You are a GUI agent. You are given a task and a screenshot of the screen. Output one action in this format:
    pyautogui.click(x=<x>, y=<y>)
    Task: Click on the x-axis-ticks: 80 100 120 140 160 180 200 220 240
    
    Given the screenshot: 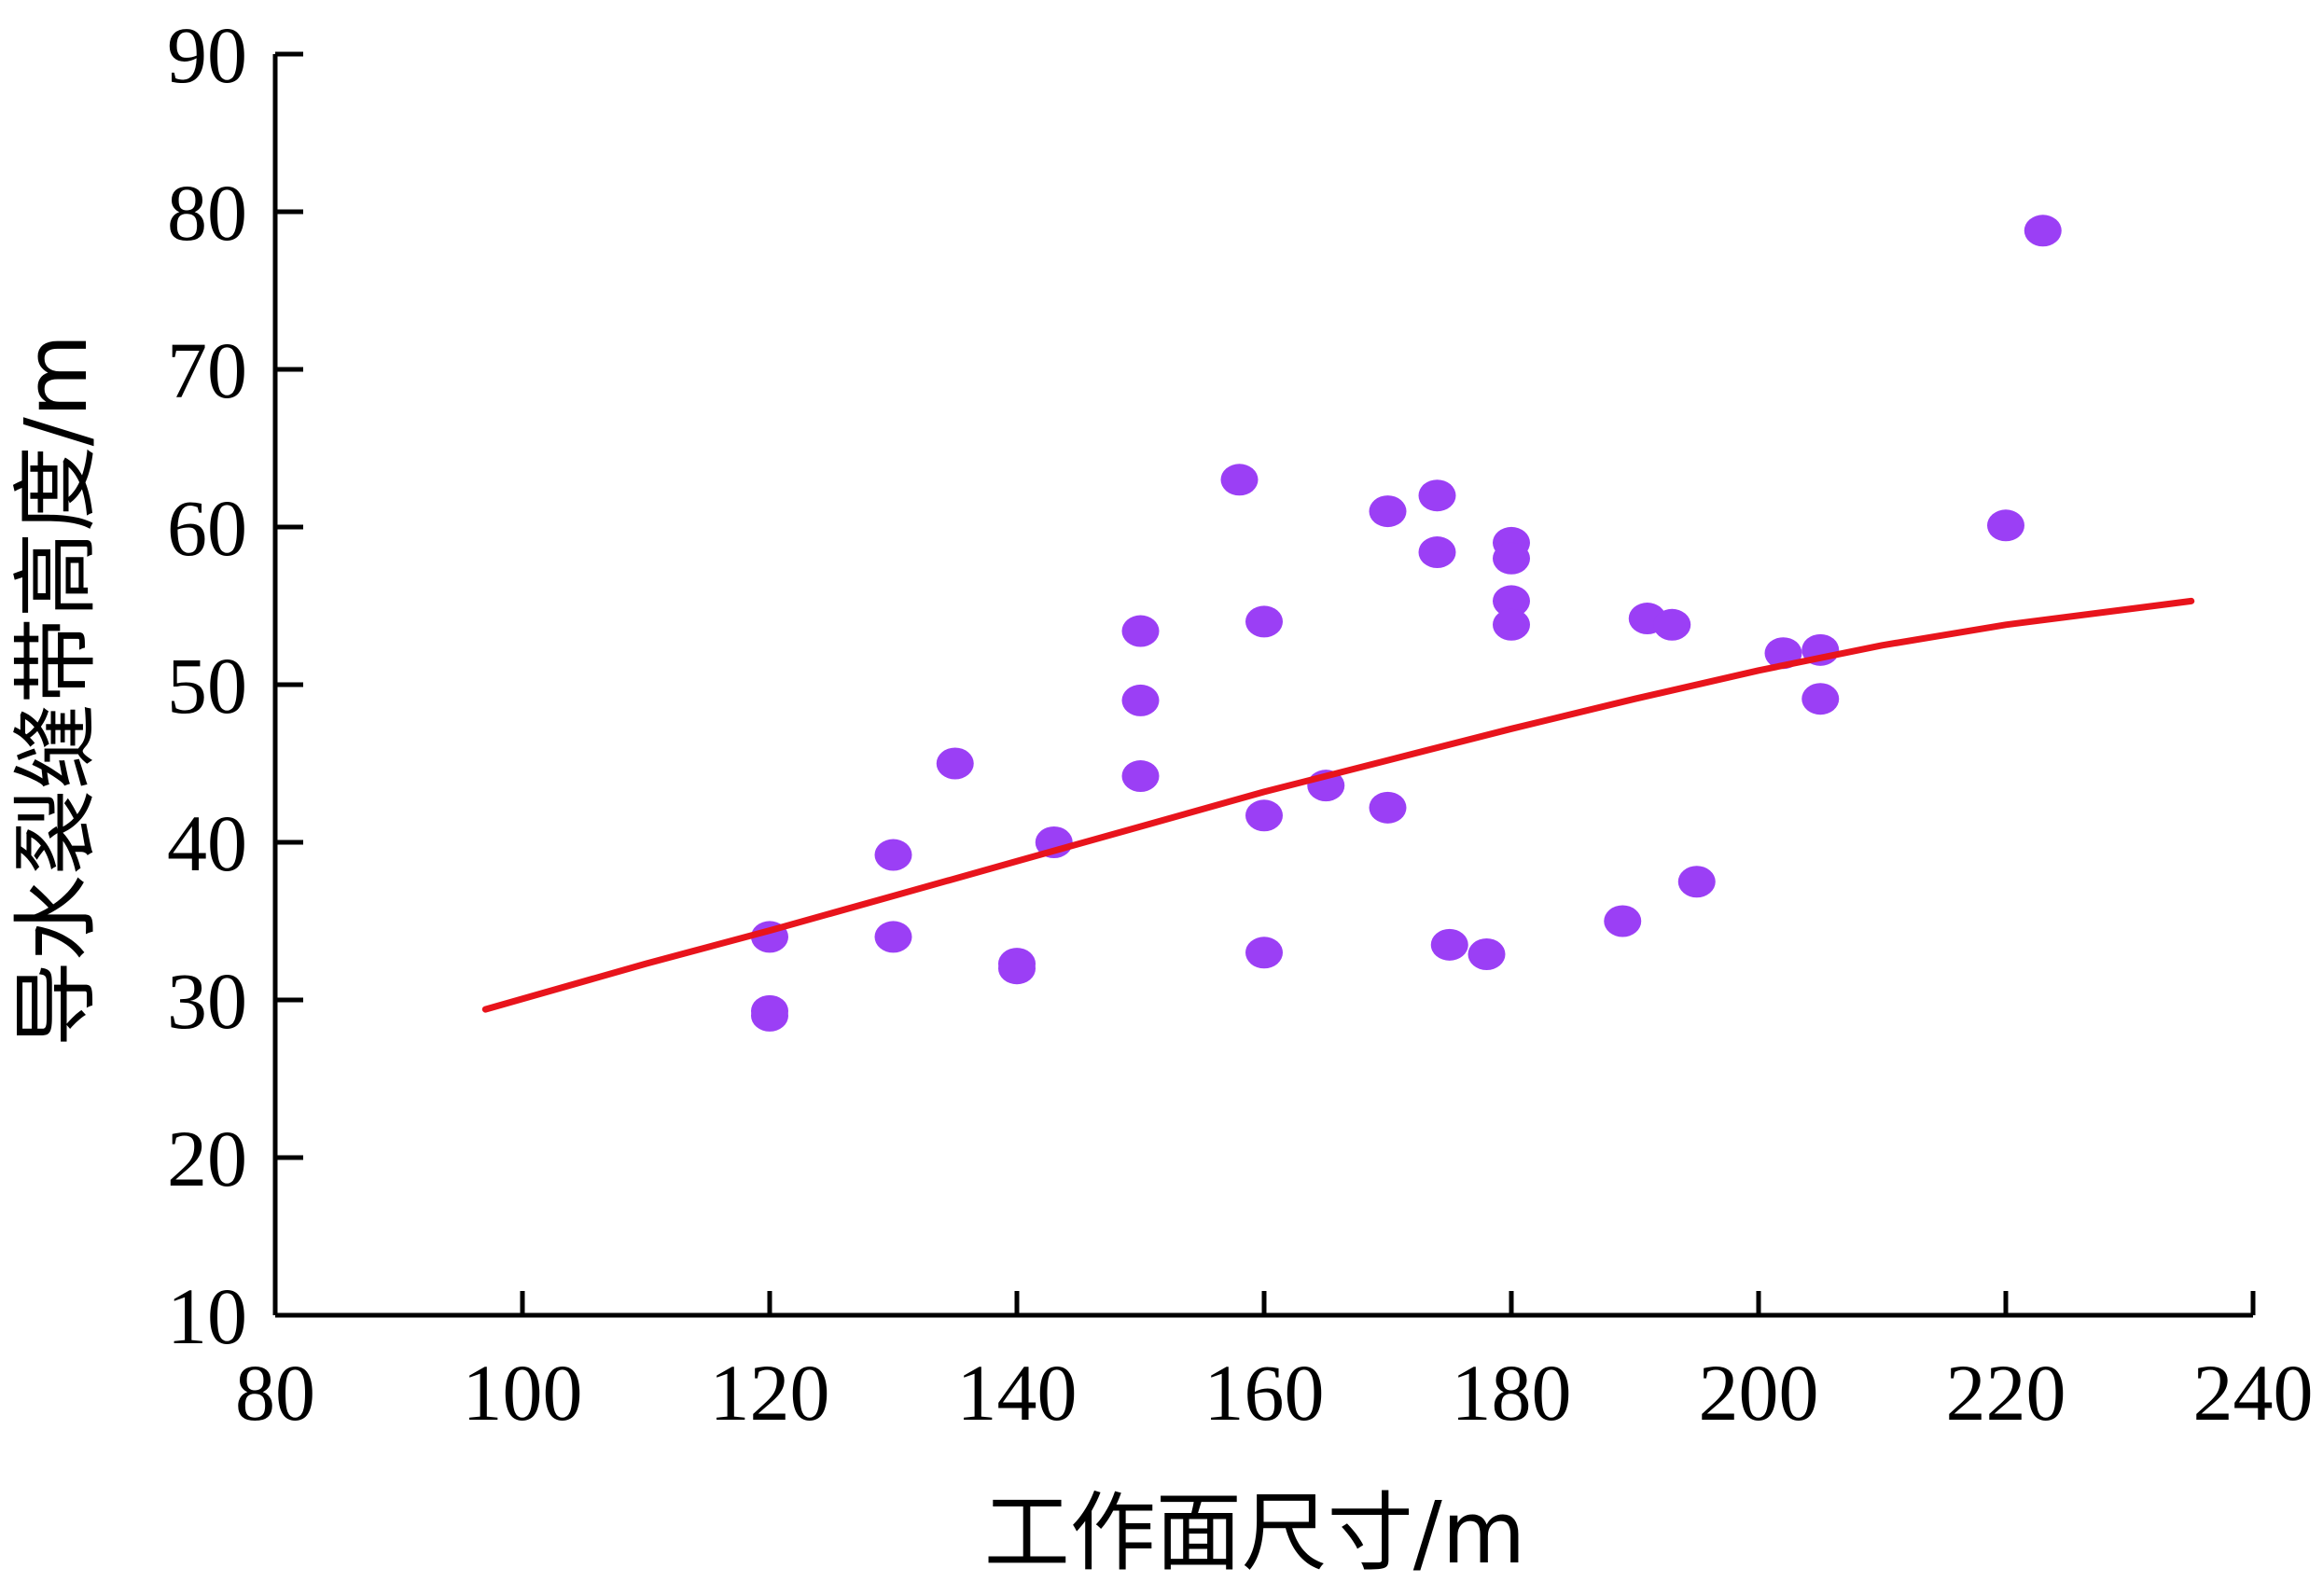 What is the action you would take?
    pyautogui.click(x=1274, y=1364)
    